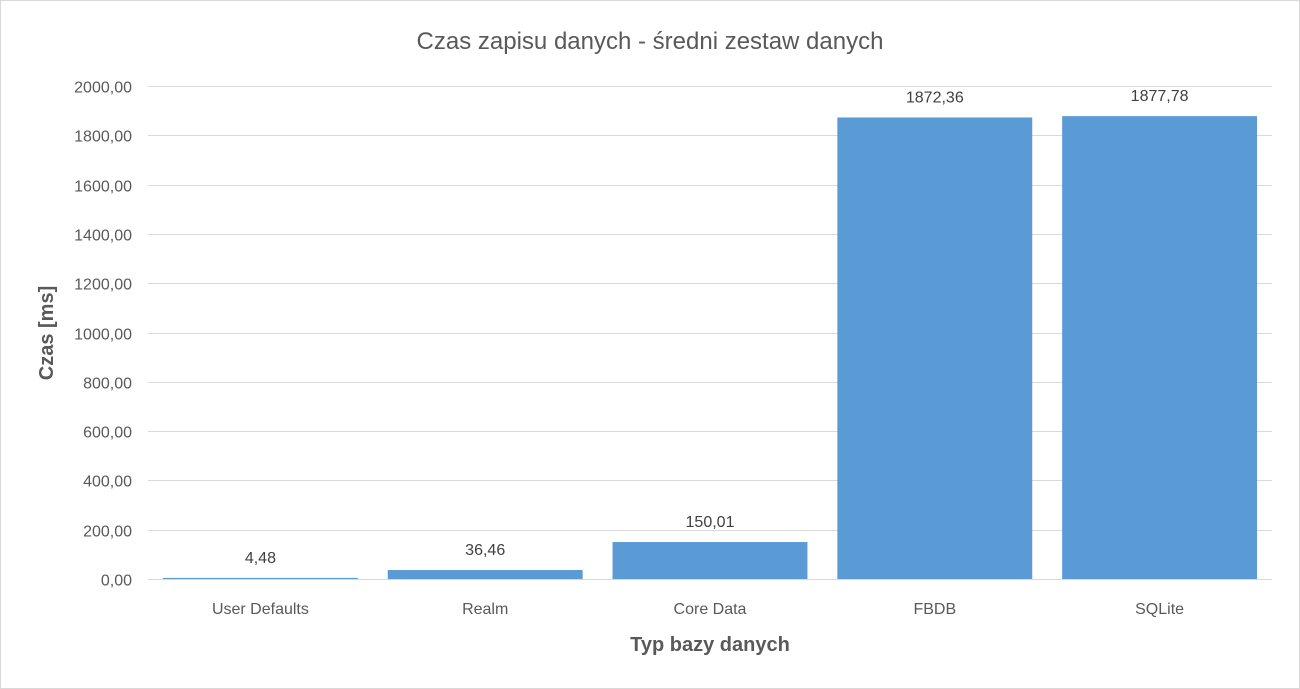 The height and width of the screenshot is (689, 1300). I want to click on x-tick-label: Realm, so click(485, 609).